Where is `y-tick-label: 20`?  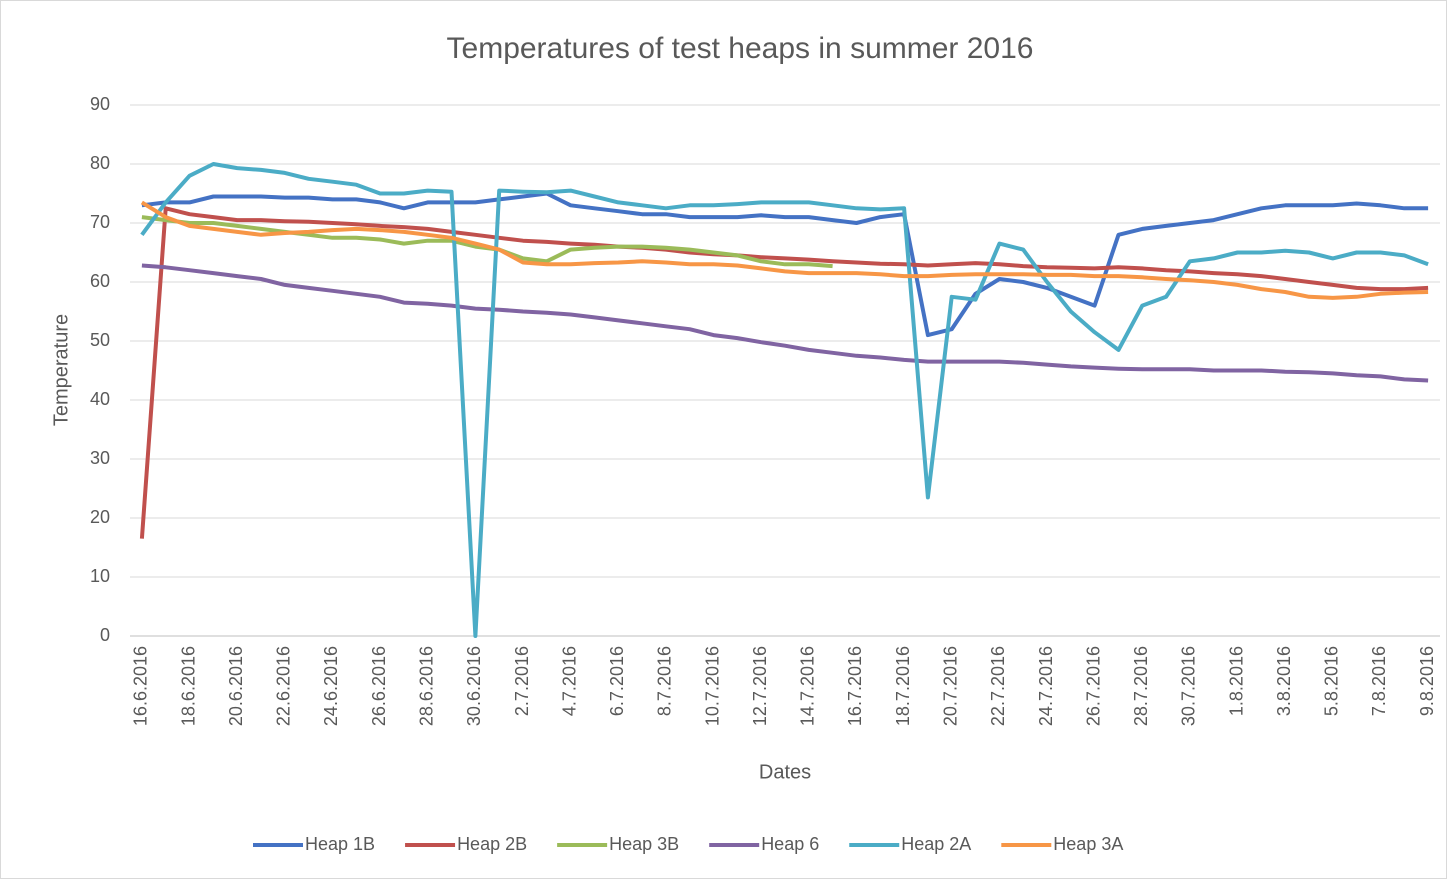
y-tick-label: 20 is located at coordinates (100, 517).